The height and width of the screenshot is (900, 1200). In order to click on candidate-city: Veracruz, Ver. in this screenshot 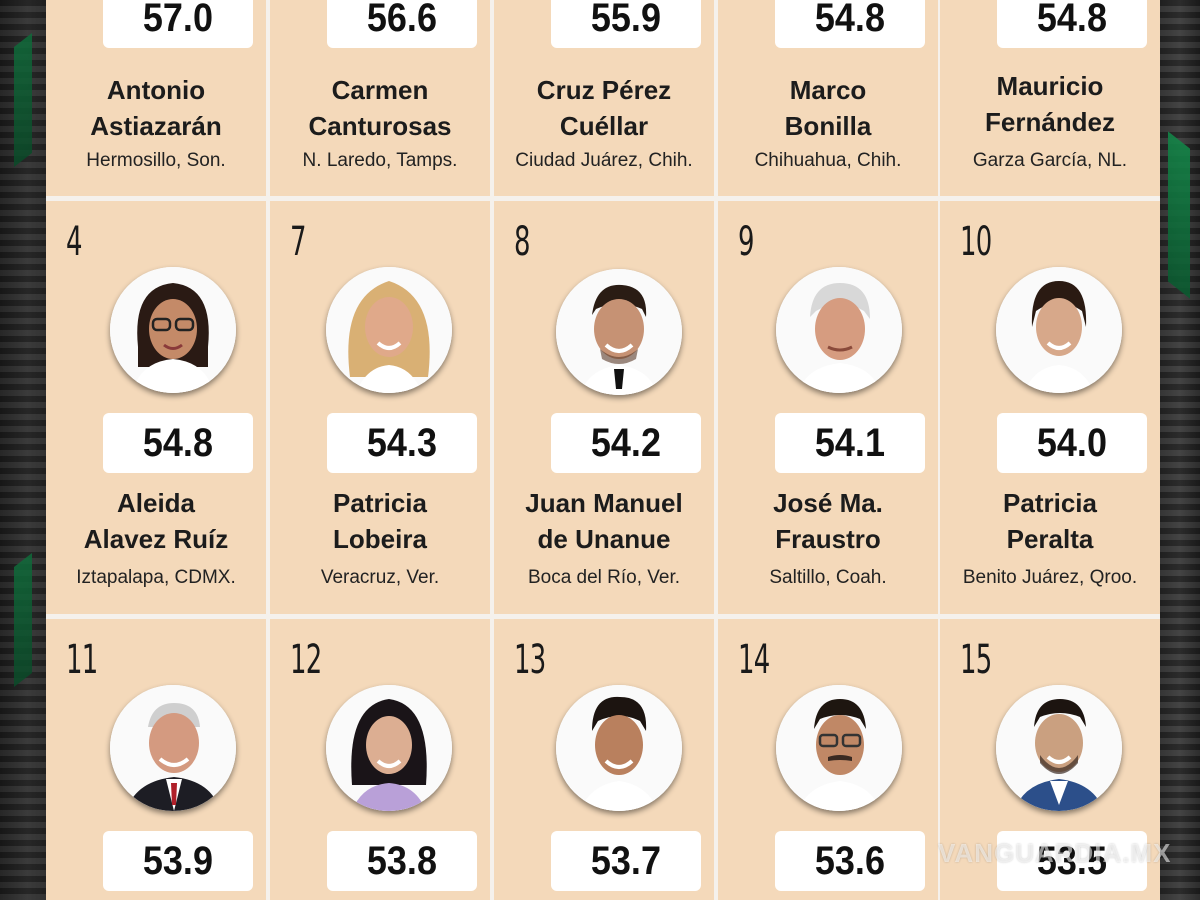, I will do `click(380, 577)`.